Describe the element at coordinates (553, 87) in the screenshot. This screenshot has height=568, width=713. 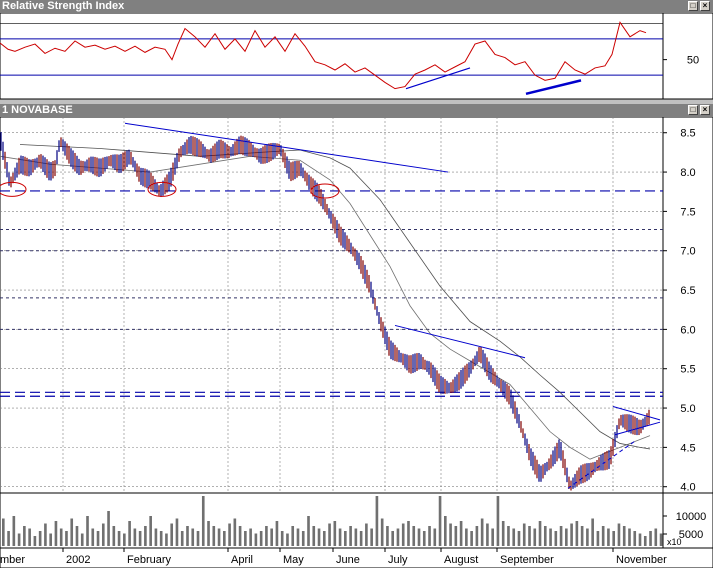
I see `rsi-trendline` at that location.